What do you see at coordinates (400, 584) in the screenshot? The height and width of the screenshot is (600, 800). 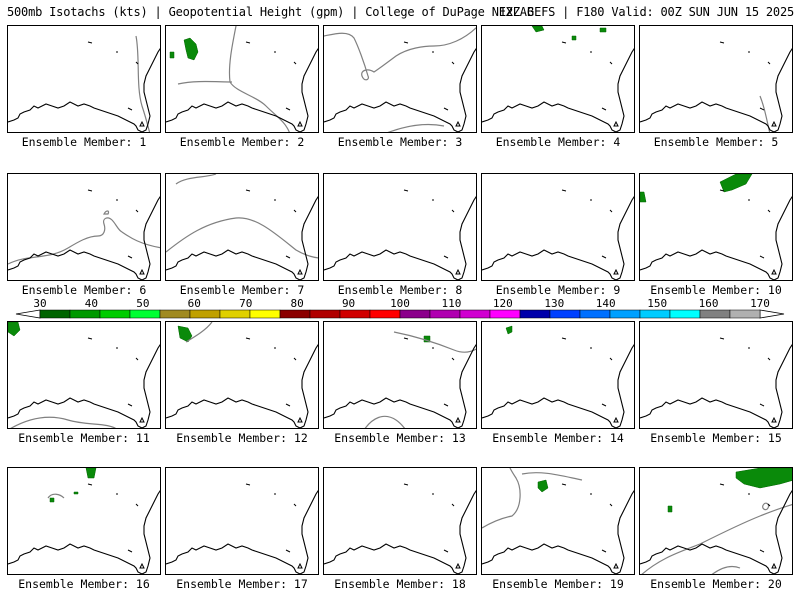 I see `ensemble-member-label: Ensemble Member: 18` at bounding box center [400, 584].